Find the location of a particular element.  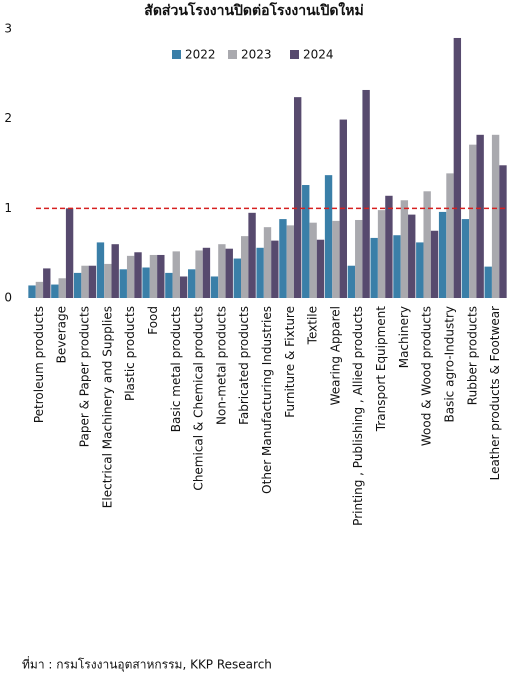

x-tick-label: Basic agro-Industry is located at coordinates (449, 364).